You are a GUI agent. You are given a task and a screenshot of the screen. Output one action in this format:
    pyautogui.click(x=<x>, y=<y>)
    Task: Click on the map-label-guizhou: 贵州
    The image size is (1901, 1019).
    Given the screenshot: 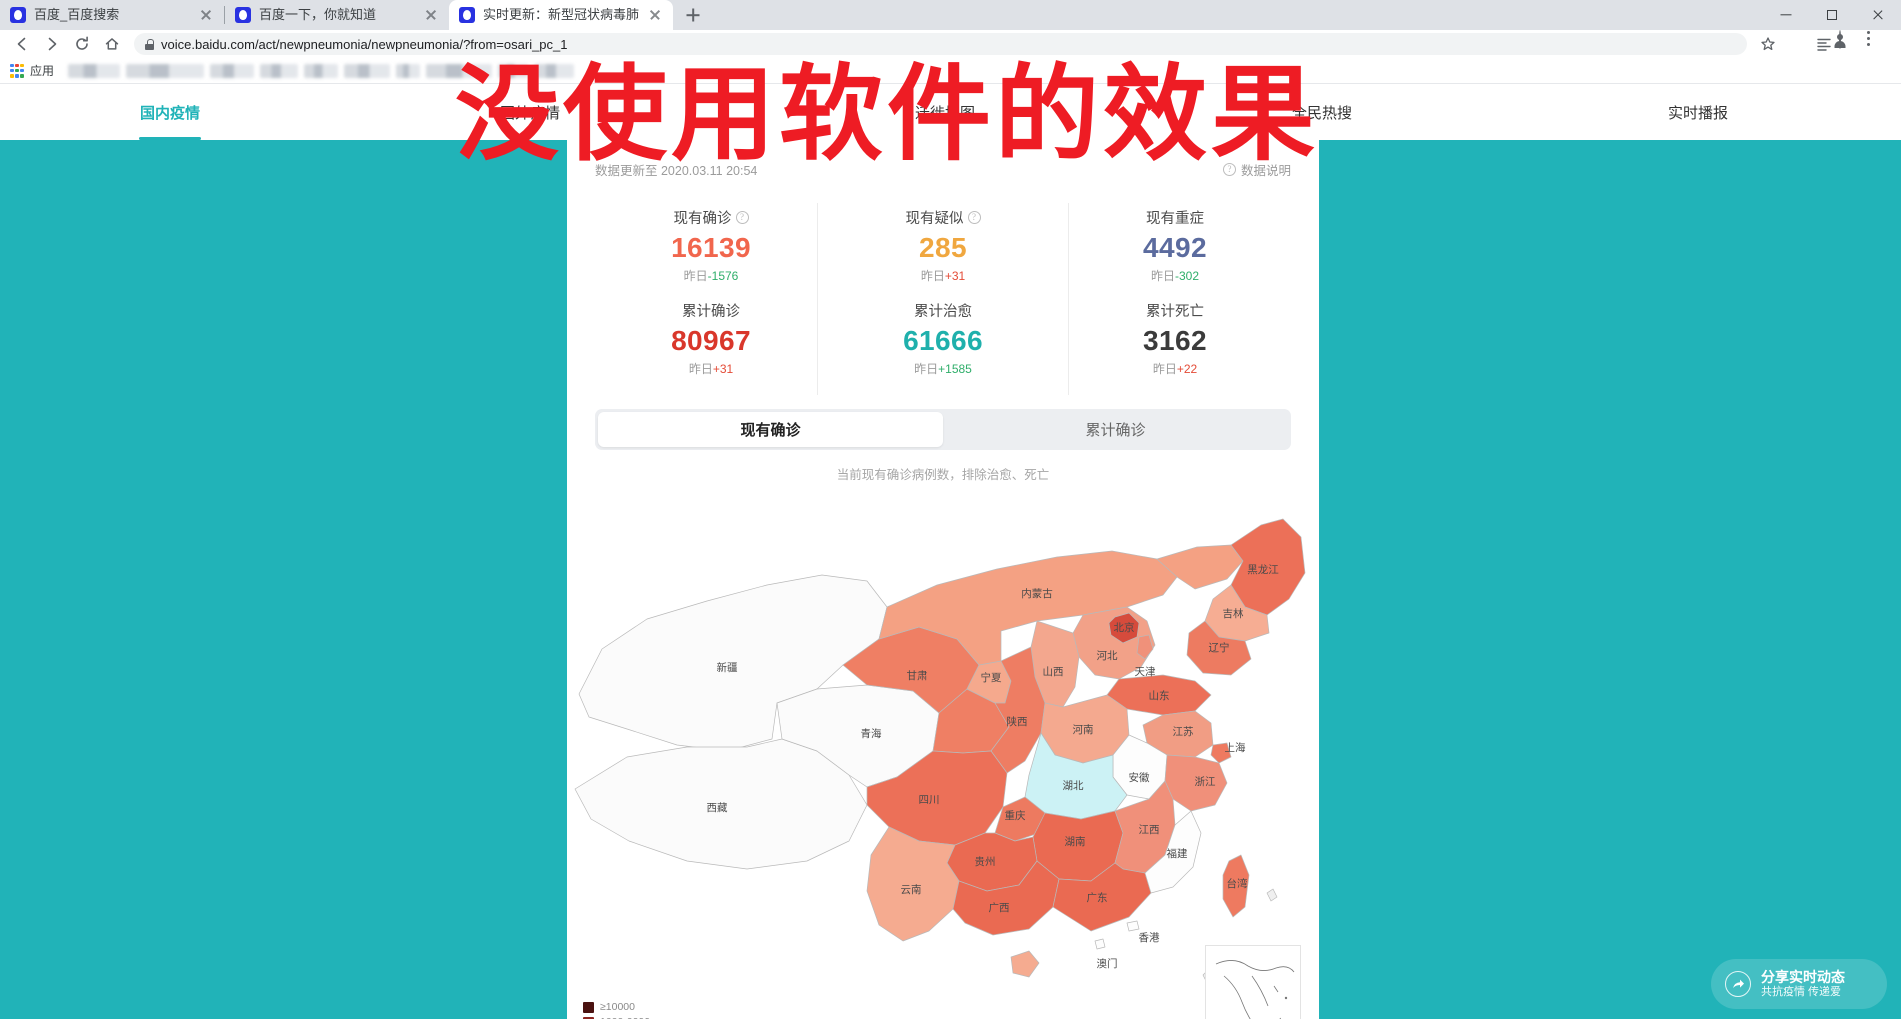 What is the action you would take?
    pyautogui.click(x=985, y=861)
    